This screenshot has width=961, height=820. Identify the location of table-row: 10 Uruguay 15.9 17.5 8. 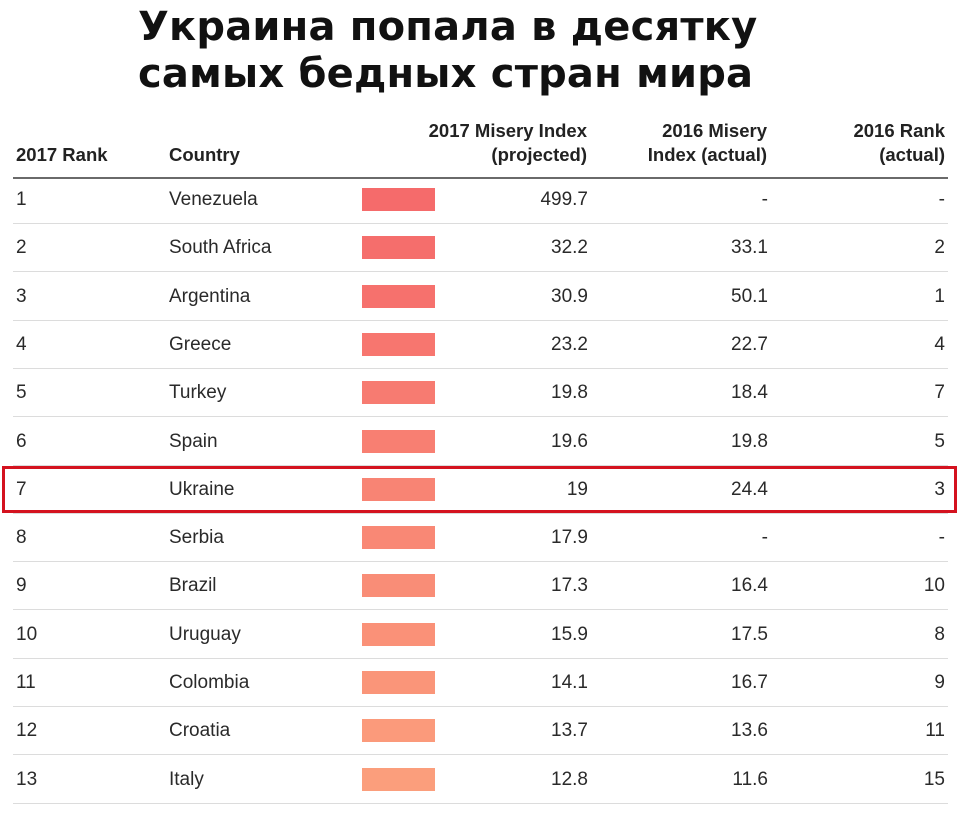
(480, 635).